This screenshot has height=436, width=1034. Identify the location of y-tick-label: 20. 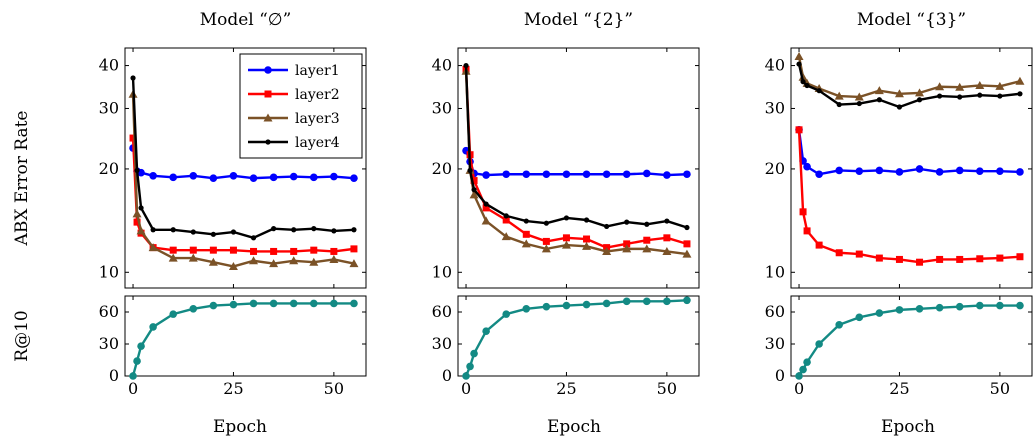
(775, 168).